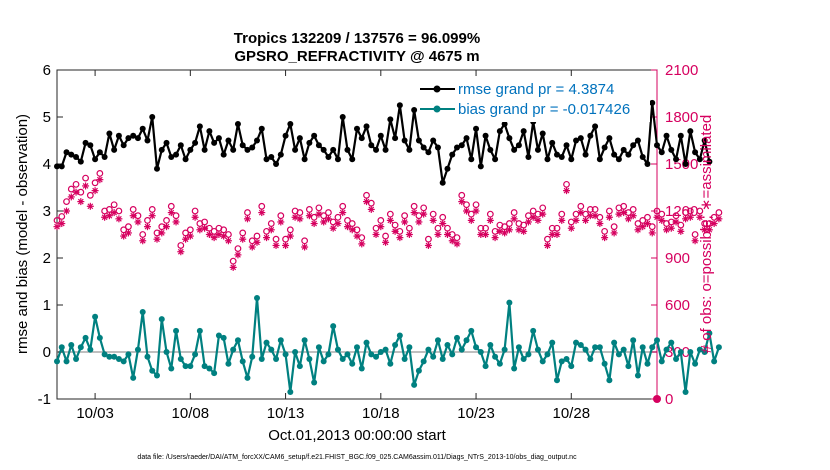 This screenshot has width=830, height=470. I want to click on y-left-tick-label: -1, so click(44, 399).